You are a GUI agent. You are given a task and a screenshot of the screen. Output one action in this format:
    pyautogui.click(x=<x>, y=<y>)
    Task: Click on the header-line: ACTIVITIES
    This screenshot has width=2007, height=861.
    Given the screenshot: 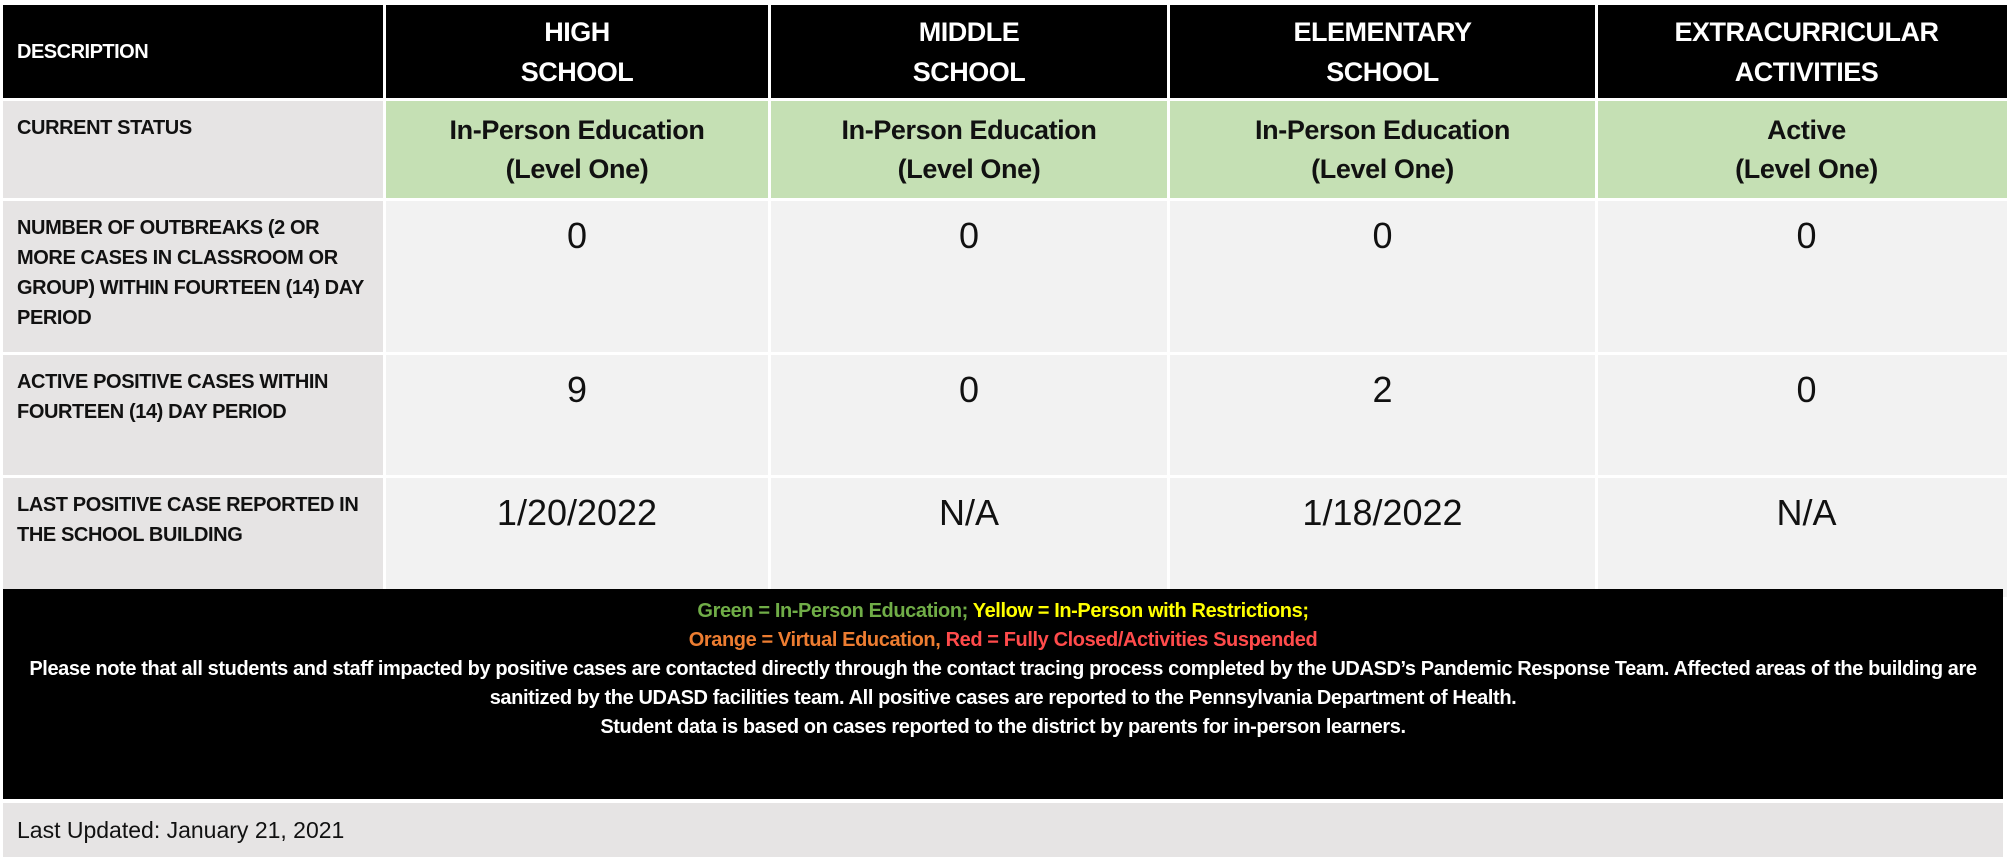 What is the action you would take?
    pyautogui.click(x=1806, y=71)
    